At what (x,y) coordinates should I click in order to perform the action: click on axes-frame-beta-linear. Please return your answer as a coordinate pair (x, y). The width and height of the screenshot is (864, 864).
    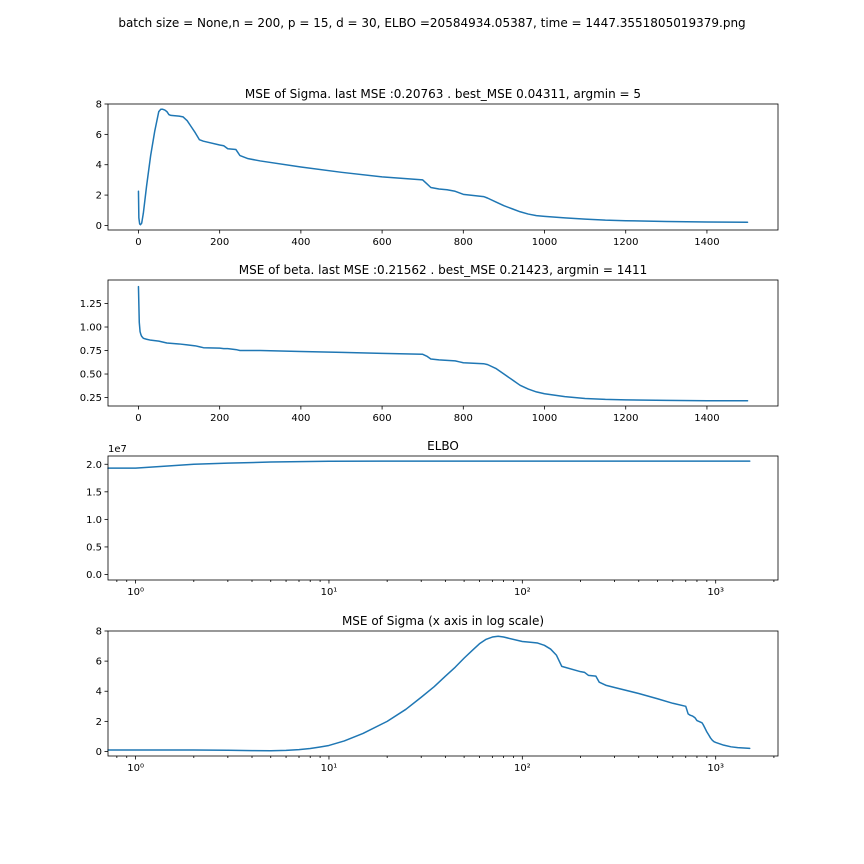
    Looking at the image, I should click on (443, 343).